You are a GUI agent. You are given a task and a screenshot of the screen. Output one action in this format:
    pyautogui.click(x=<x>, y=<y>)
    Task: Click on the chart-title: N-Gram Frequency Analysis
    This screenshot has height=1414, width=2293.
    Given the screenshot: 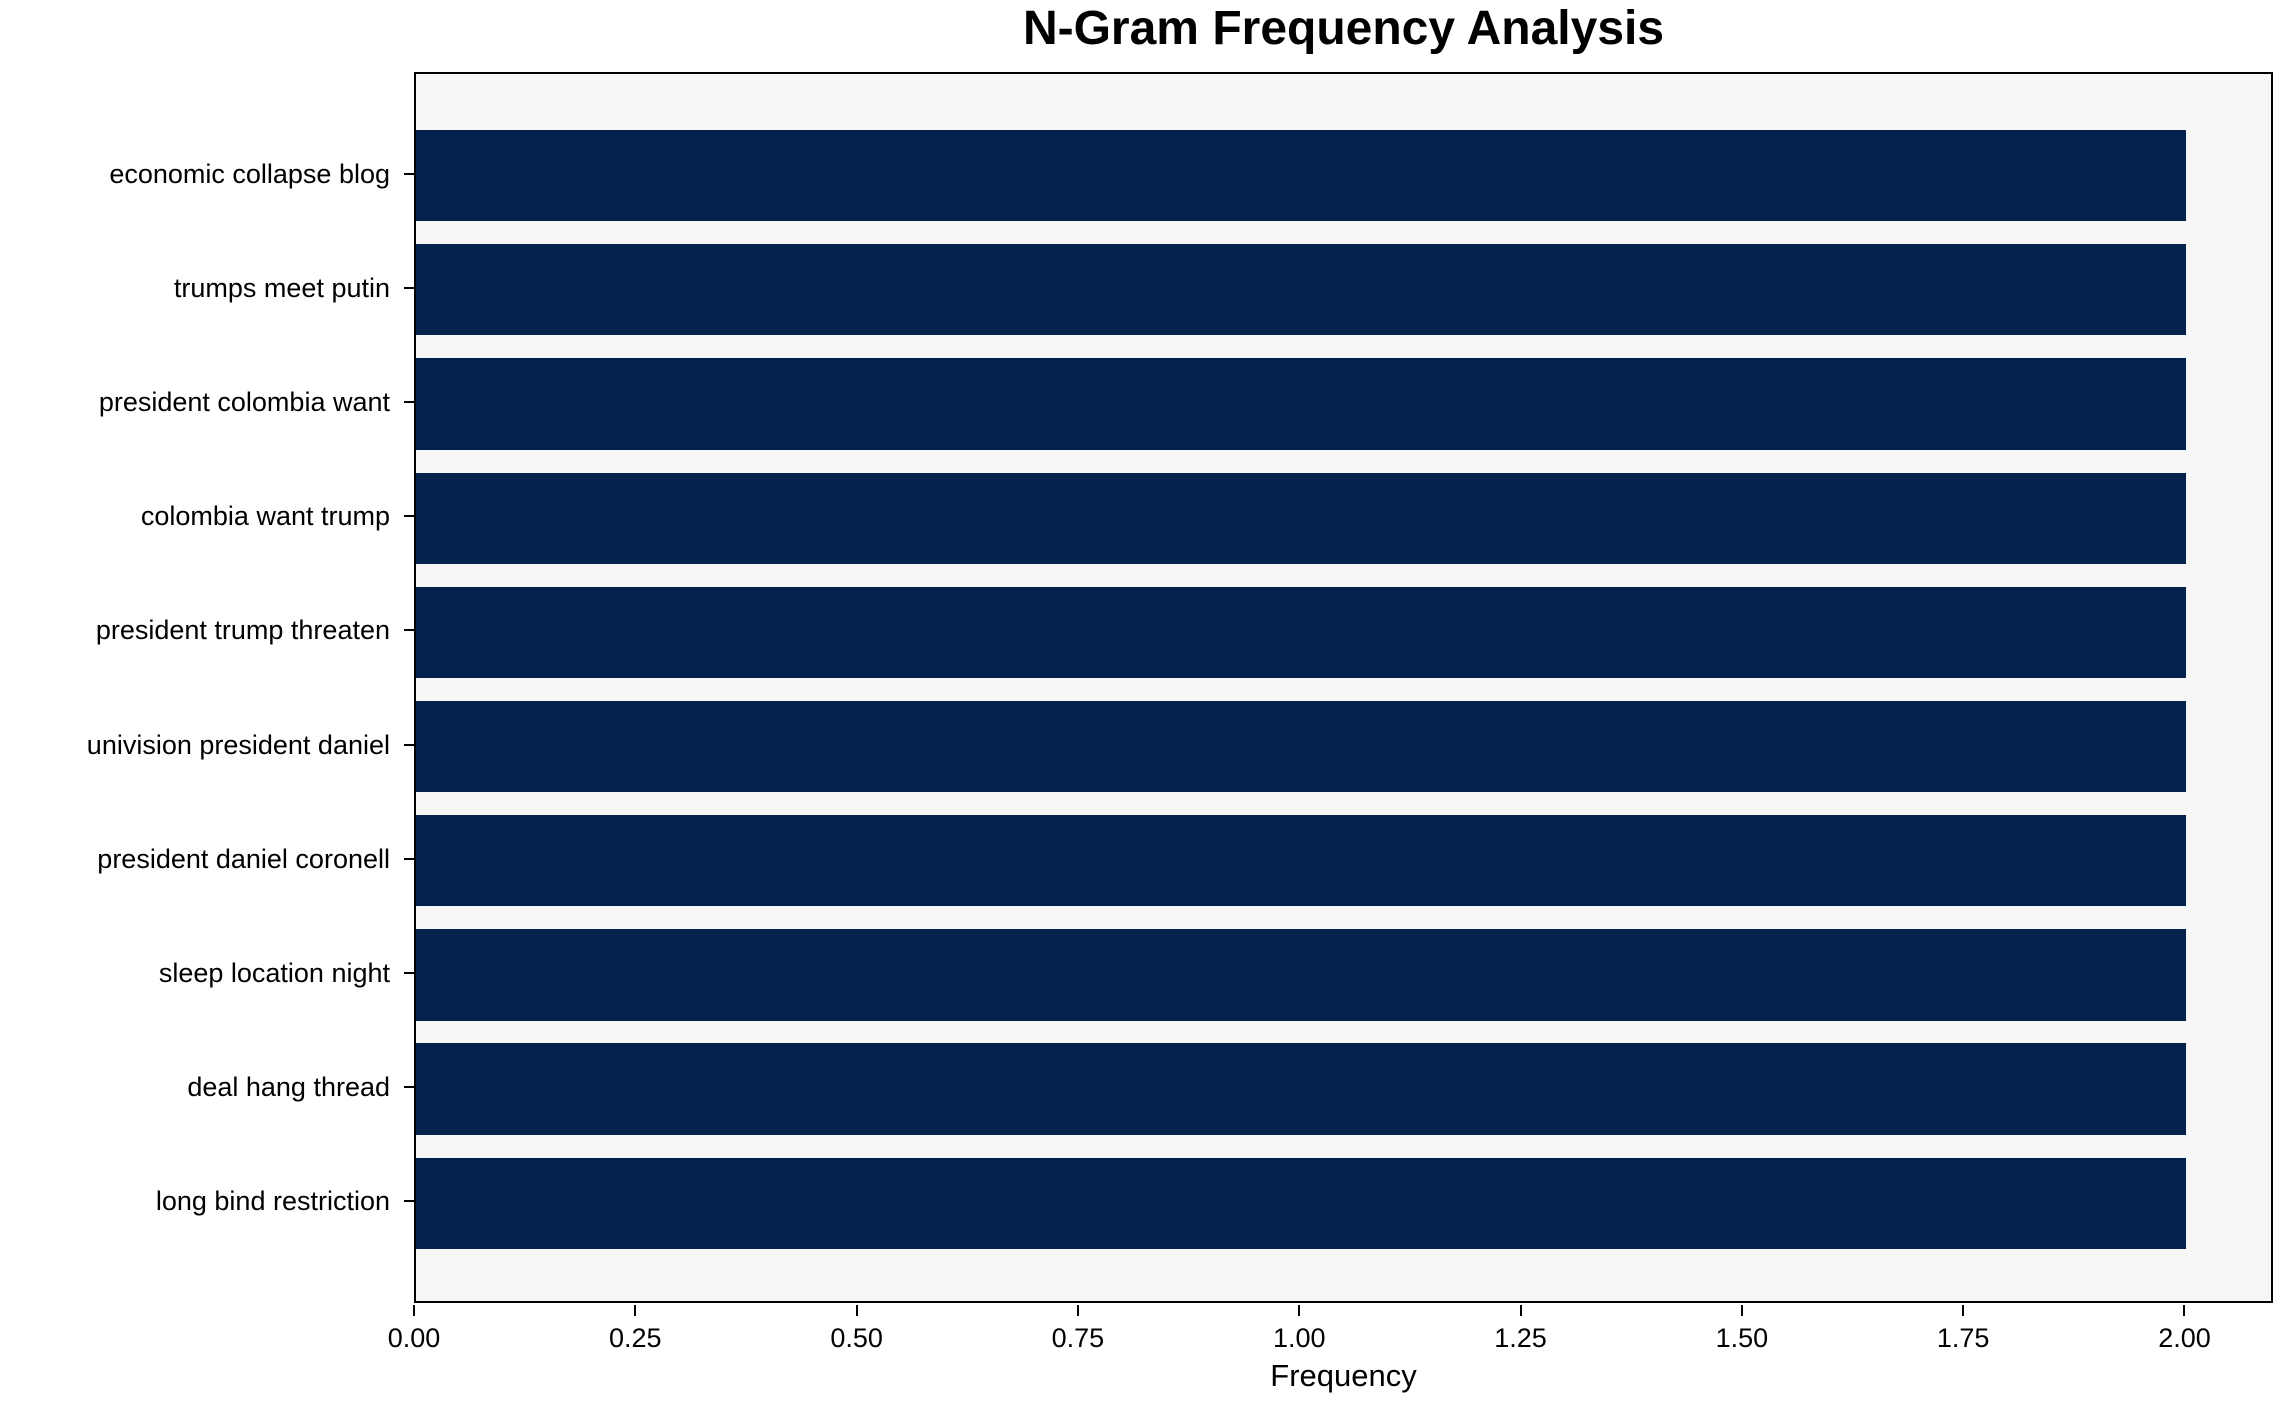 What is the action you would take?
    pyautogui.click(x=1343, y=28)
    